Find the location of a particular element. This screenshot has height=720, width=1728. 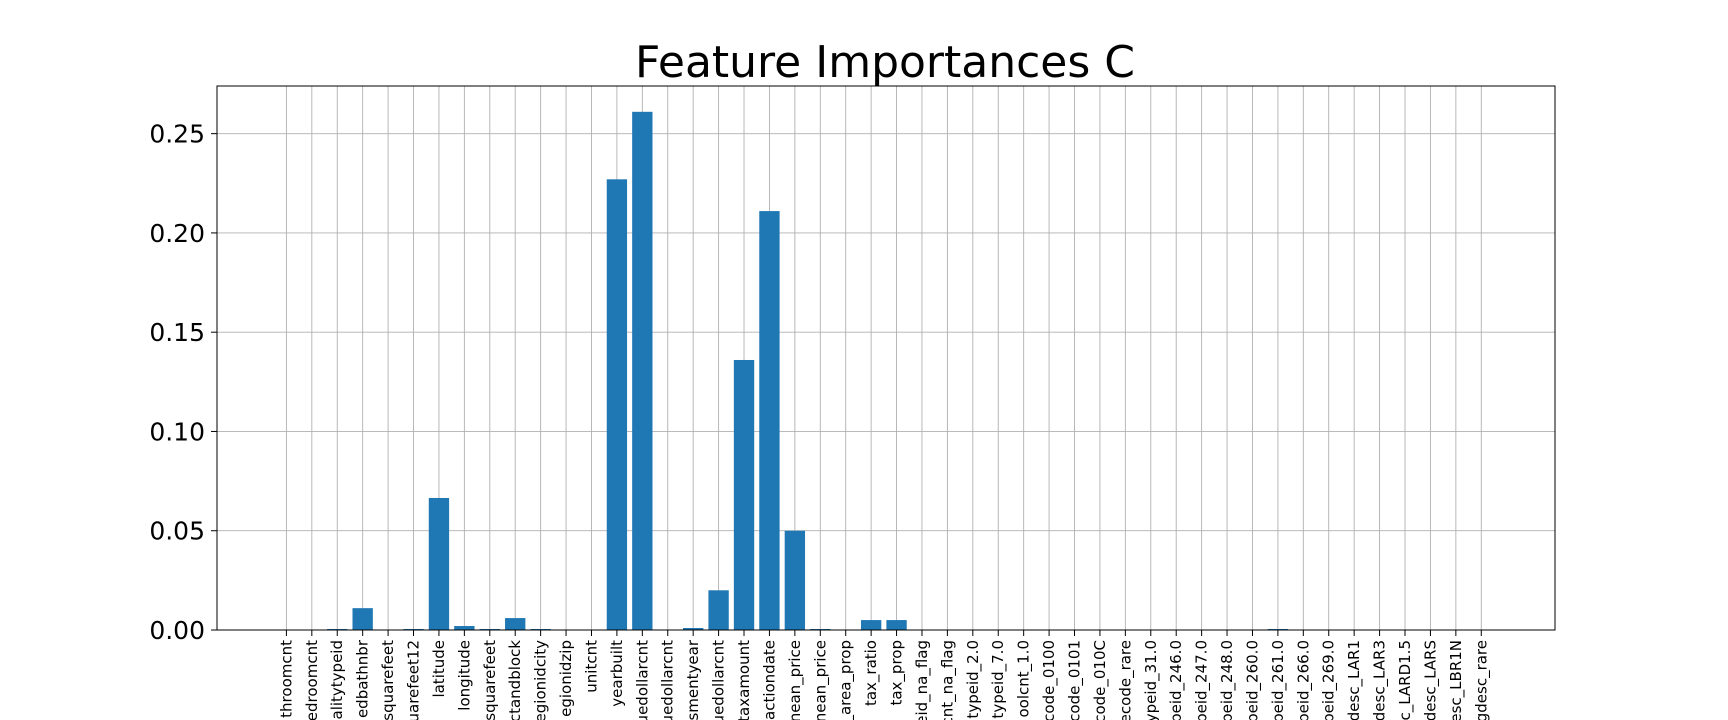

x-tick-label: tax_prop is located at coordinates (897, 673).